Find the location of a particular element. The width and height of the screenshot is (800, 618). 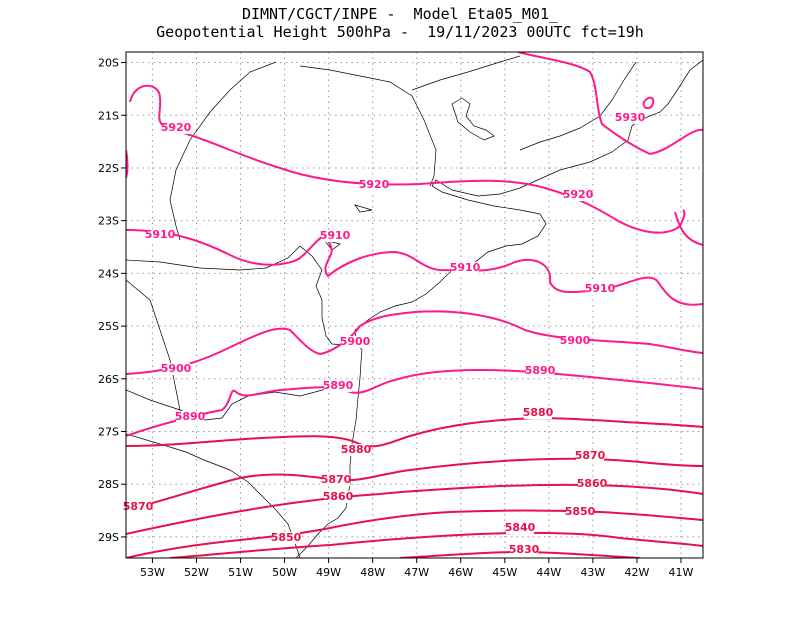

lat-tick-label: 28S is located at coordinates (108, 484).